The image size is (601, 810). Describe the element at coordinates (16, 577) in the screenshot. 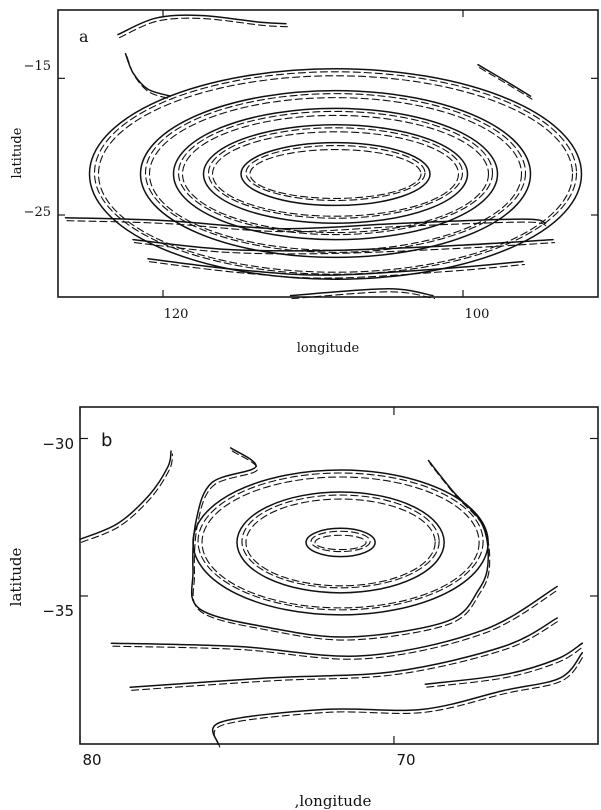

I see `panel-b-ylabel: latitude` at that location.